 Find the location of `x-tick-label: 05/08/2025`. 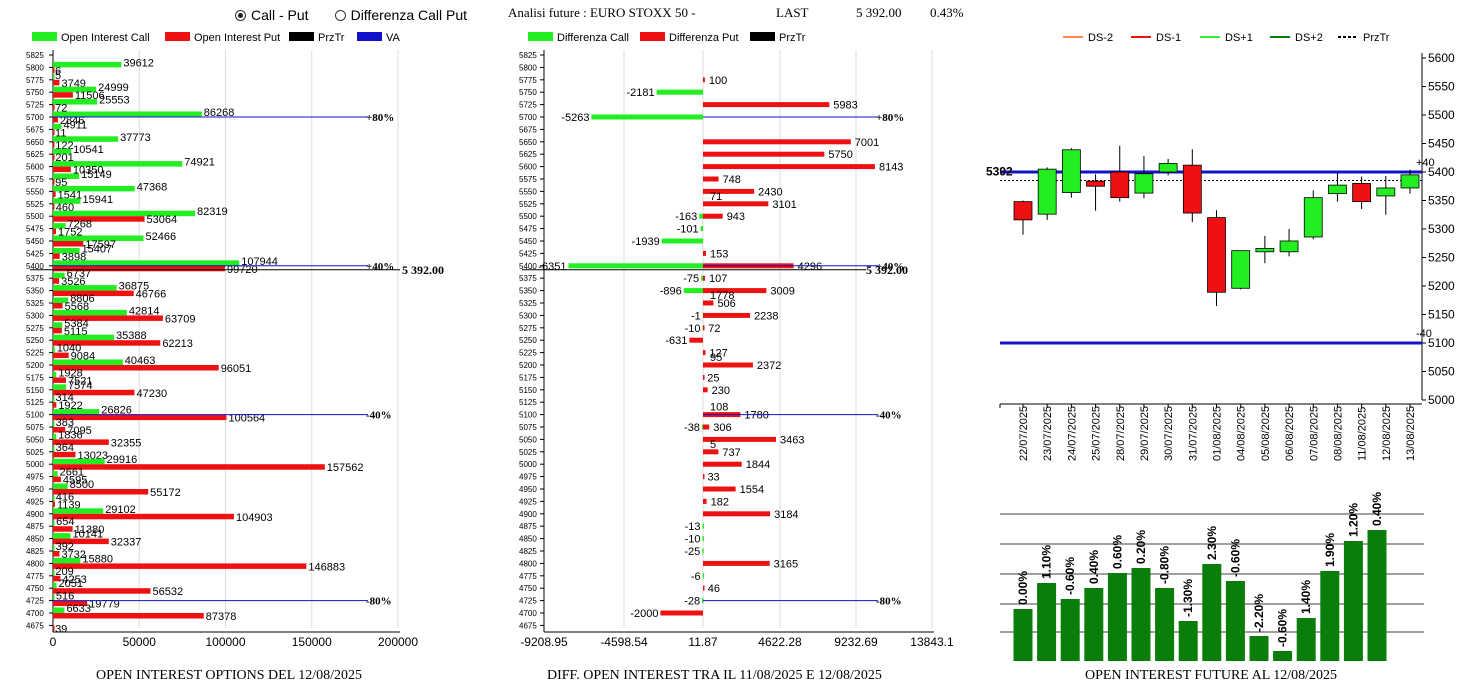

x-tick-label: 05/08/2025 is located at coordinates (1266, 433).